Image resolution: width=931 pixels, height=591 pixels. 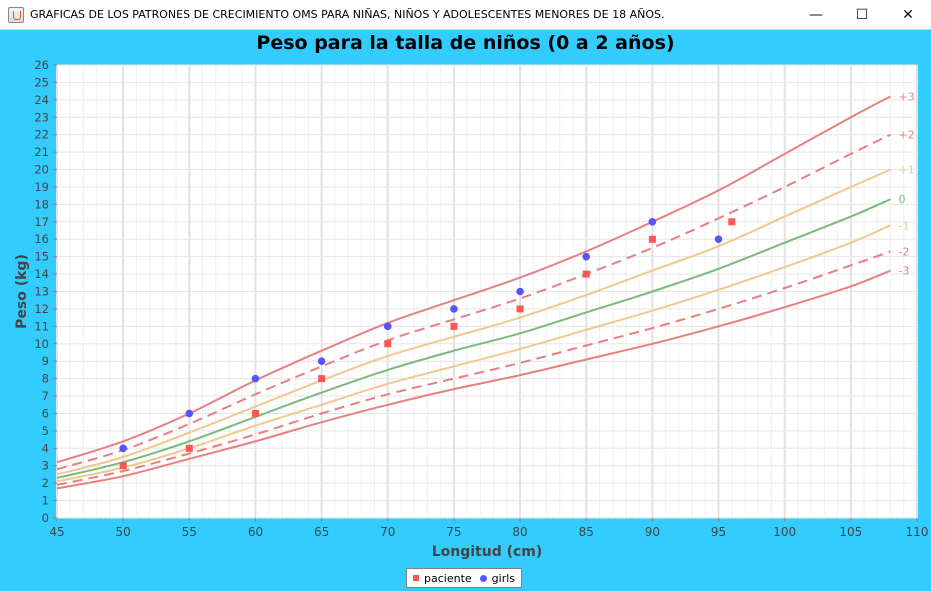 I want to click on window-controls: — ☐ ✕, so click(x=862, y=15).